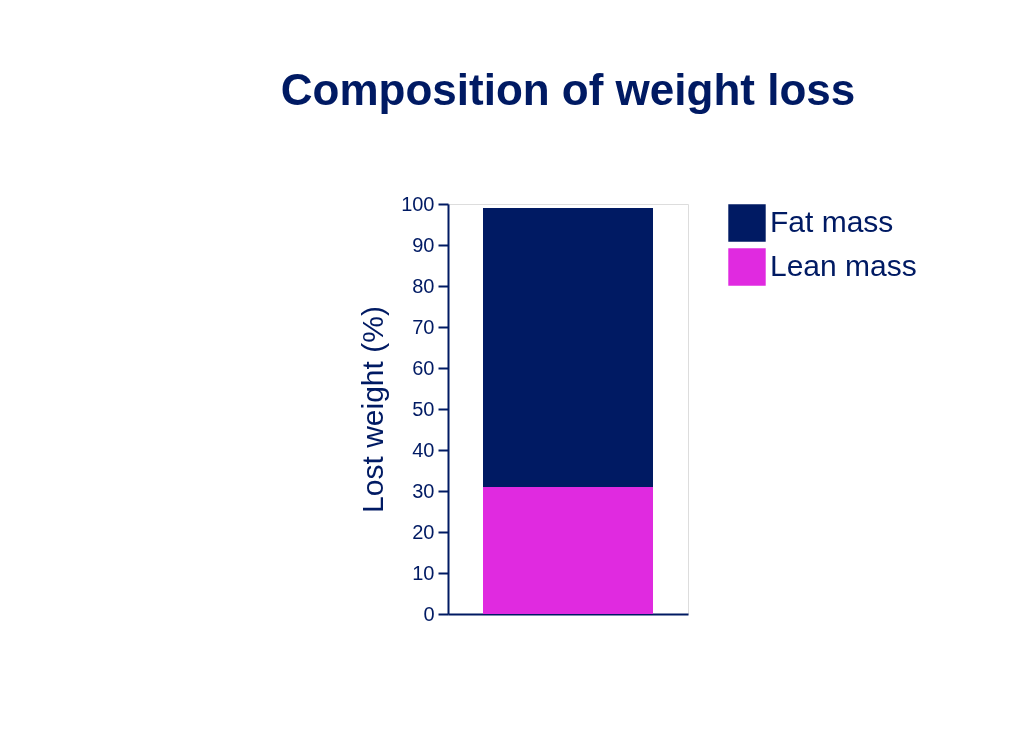 The height and width of the screenshot is (729, 1026). What do you see at coordinates (423, 244) in the screenshot?
I see `y-tick-label: 90` at bounding box center [423, 244].